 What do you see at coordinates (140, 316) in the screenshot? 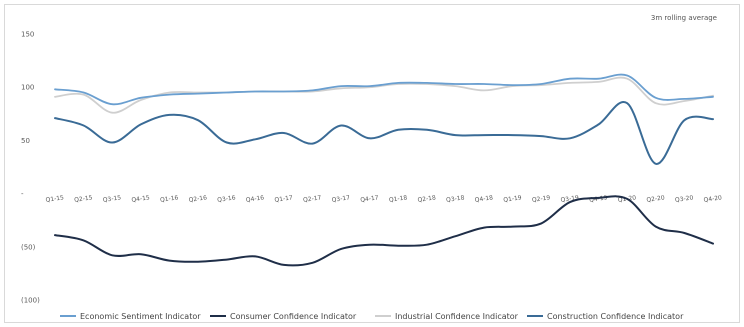
I see `legend-label-economic-sentiment-indicator: Economic Sentiment Indicator` at bounding box center [140, 316].